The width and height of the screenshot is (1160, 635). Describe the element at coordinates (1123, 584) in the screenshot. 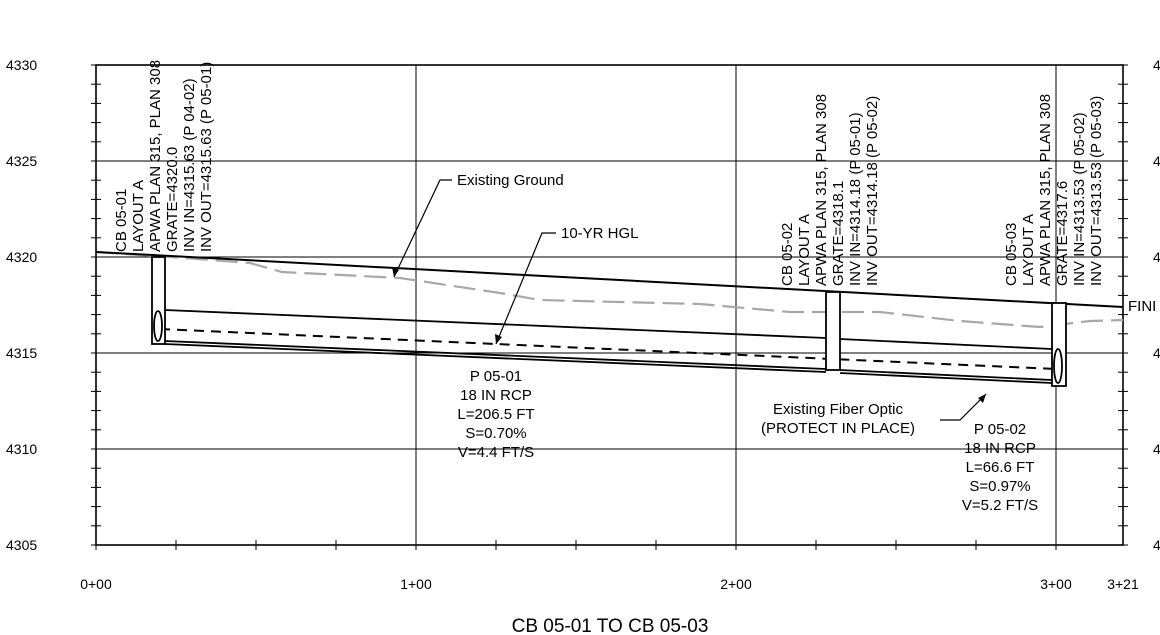

I see `x-tick-label: 3+21` at that location.